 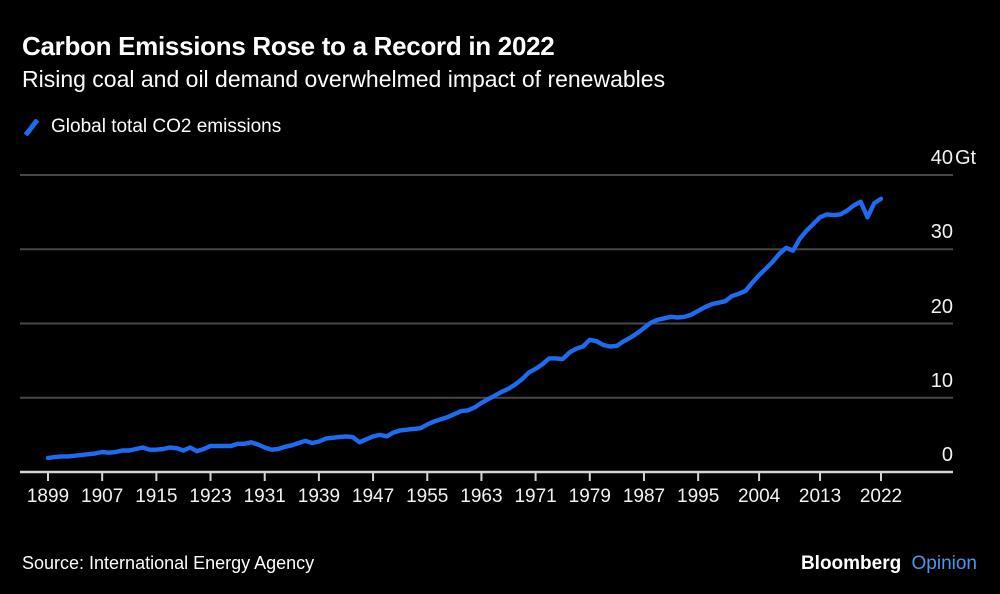 I want to click on x-axis-label: 1915, so click(x=156, y=496).